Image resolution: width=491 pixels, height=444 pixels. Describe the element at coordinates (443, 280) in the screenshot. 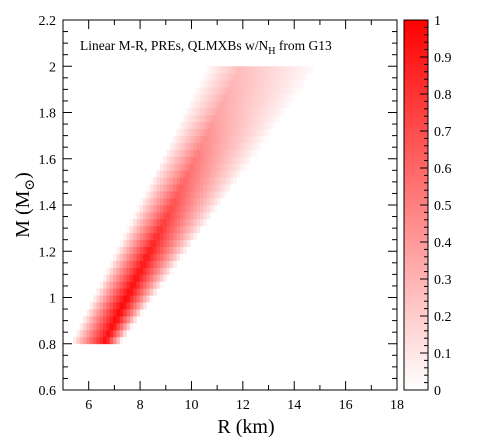

I see `colorbar-tick-label: 0.3` at that location.